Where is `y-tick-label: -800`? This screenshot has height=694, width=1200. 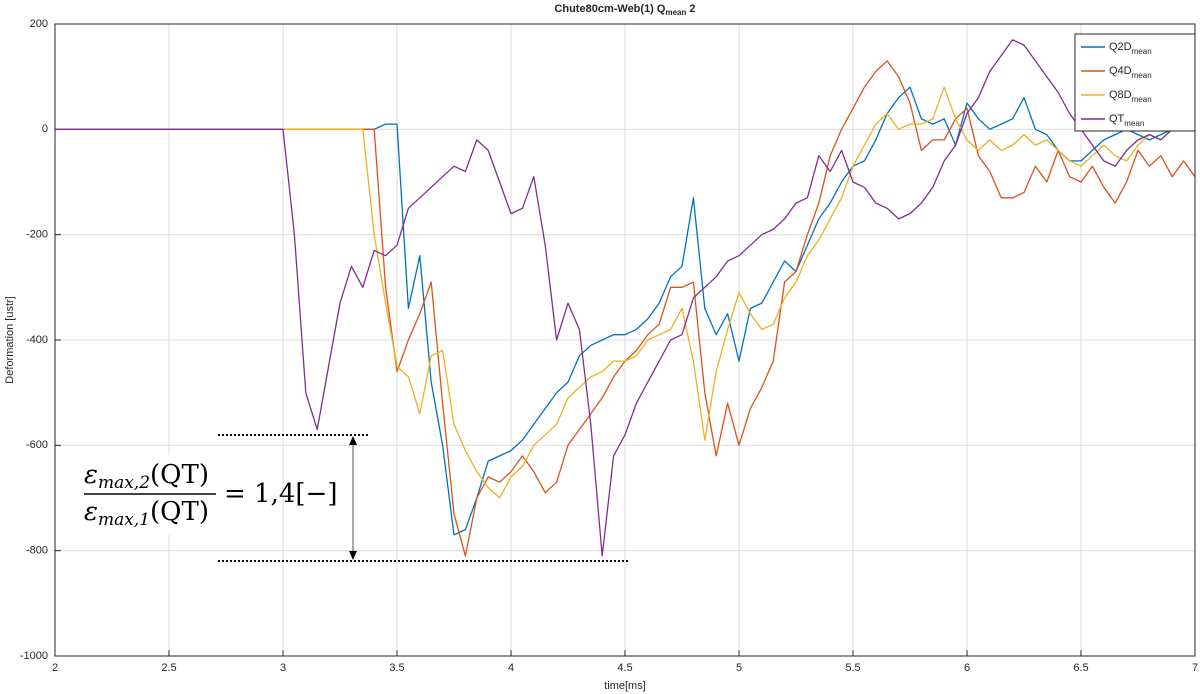
y-tick-label: -800 is located at coordinates (37, 551).